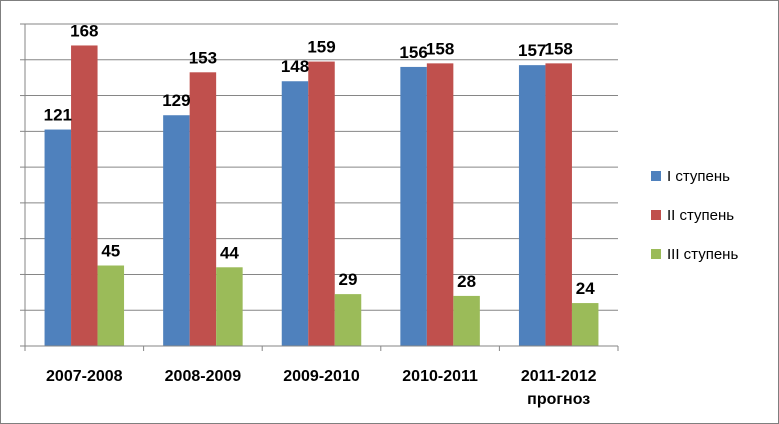  Describe the element at coordinates (58, 115) in the screenshot. I see `data-label: 121` at that location.